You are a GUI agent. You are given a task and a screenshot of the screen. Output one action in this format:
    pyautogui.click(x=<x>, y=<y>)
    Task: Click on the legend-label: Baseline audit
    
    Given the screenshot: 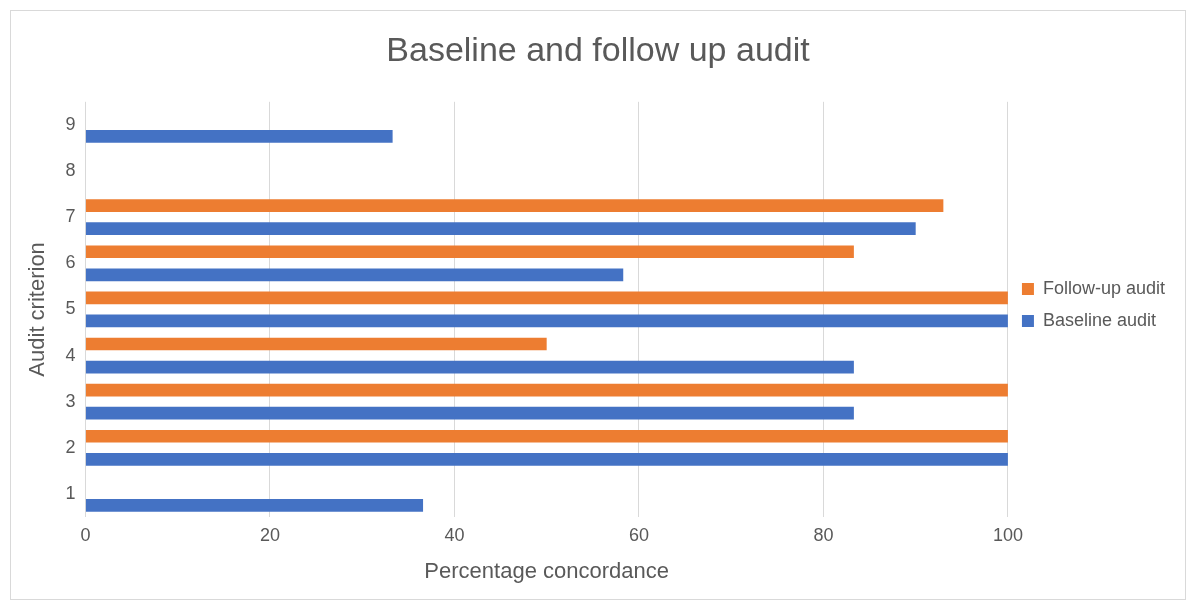 What is the action you would take?
    pyautogui.click(x=1099, y=319)
    